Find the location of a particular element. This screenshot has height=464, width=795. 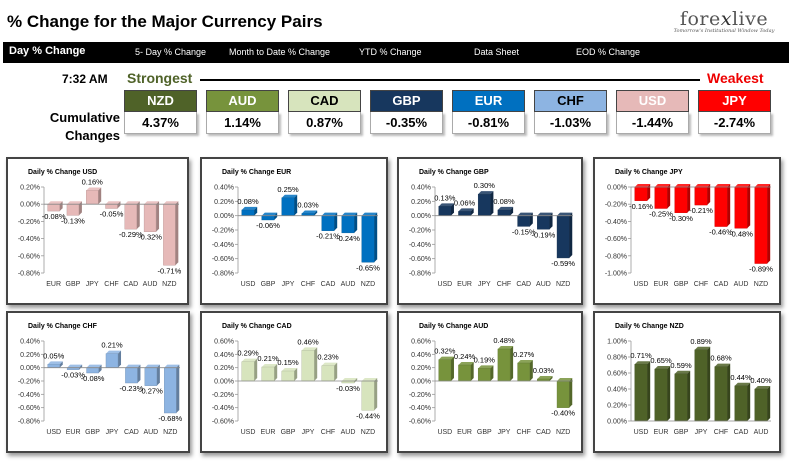

nav-eod-change: EOD % Change is located at coordinates (608, 52).